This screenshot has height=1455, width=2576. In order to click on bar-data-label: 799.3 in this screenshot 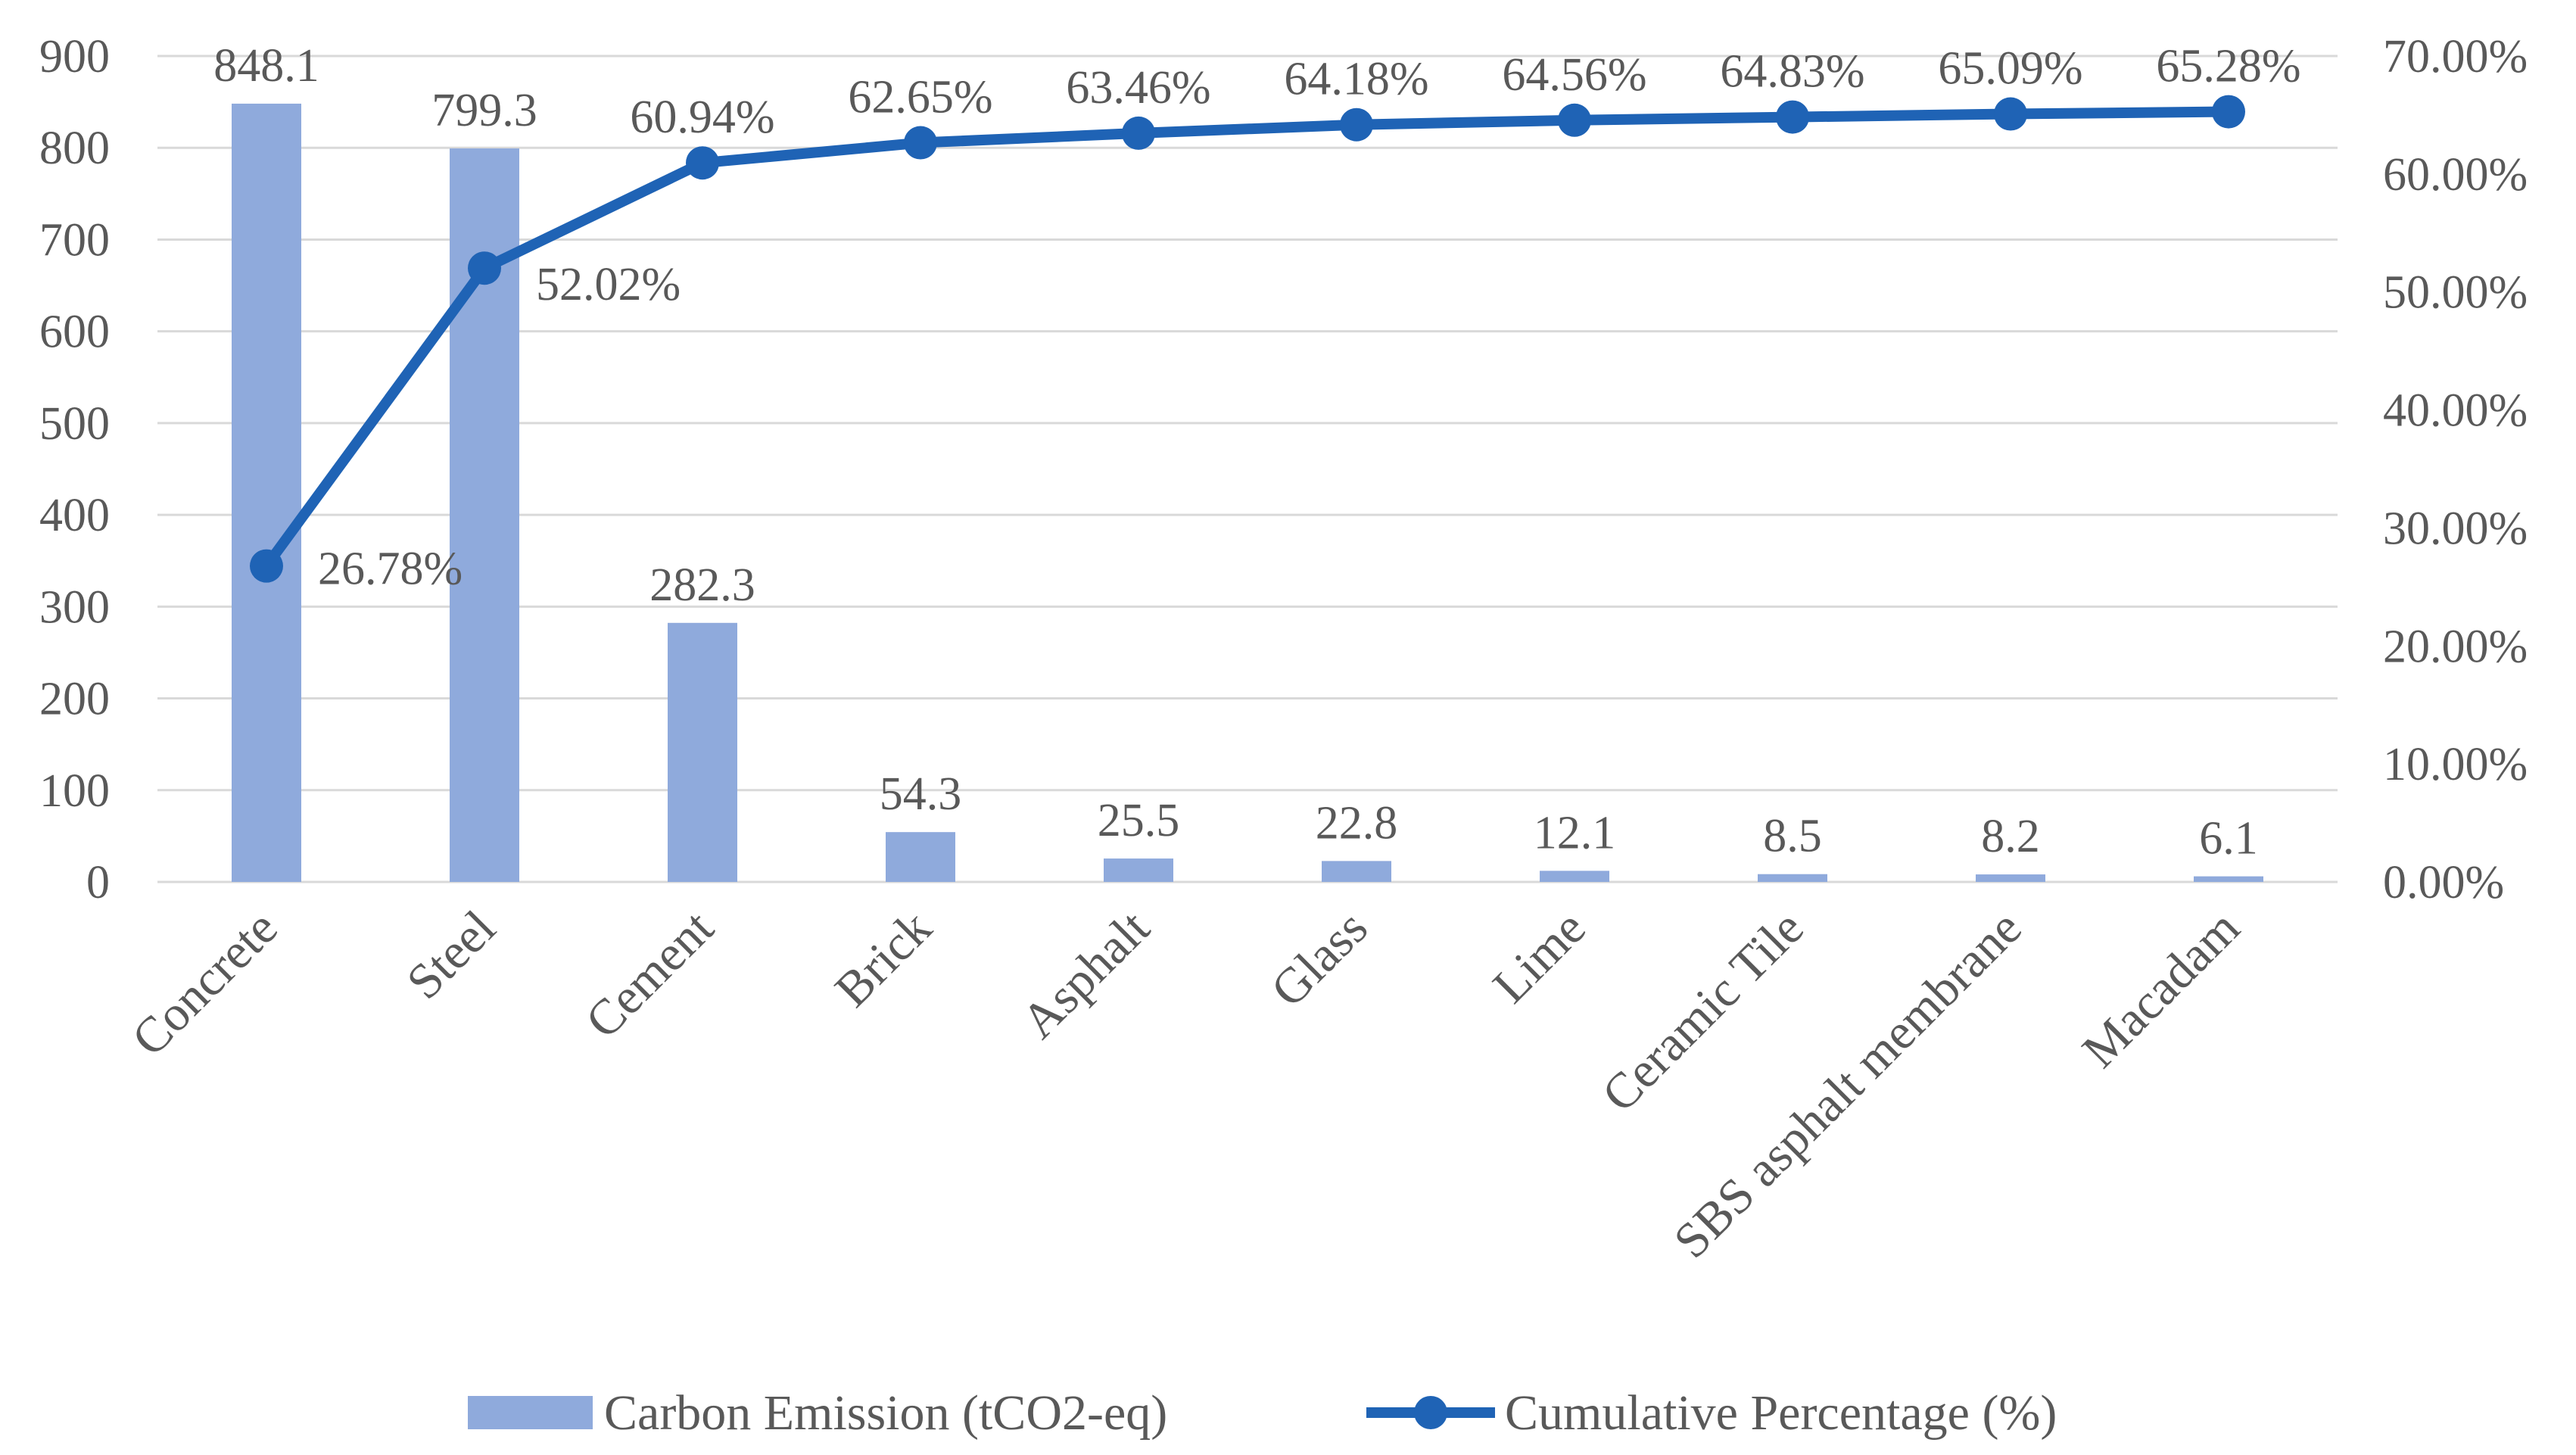, I will do `click(484, 110)`.